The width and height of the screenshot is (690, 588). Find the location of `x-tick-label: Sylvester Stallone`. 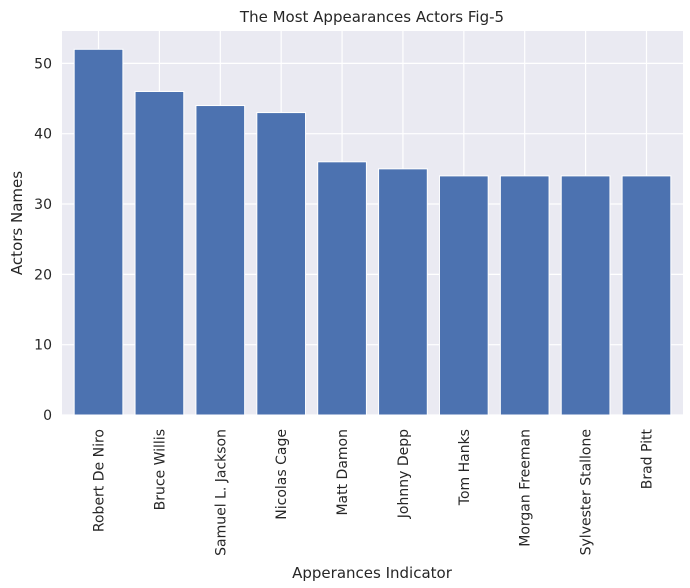

x-tick-label: Sylvester Stallone is located at coordinates (587, 492).